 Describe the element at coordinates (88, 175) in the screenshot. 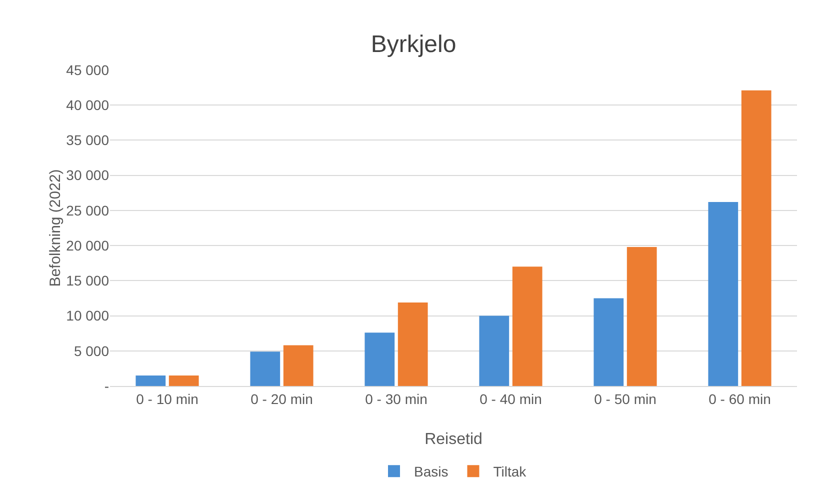

I see `y-tick-label: 30 000` at that location.